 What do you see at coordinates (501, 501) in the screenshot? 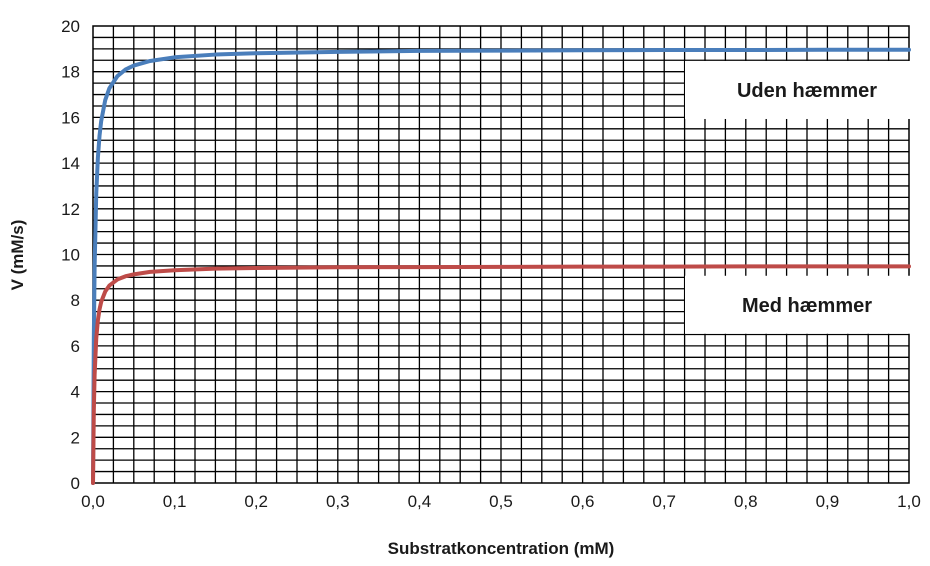
I see `x-tick-label: 0,5` at bounding box center [501, 501].